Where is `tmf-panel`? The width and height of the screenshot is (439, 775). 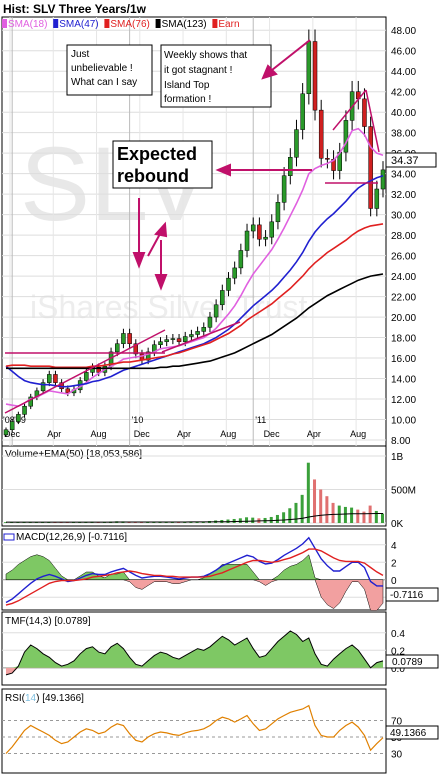 tmf-panel is located at coordinates (194, 648).